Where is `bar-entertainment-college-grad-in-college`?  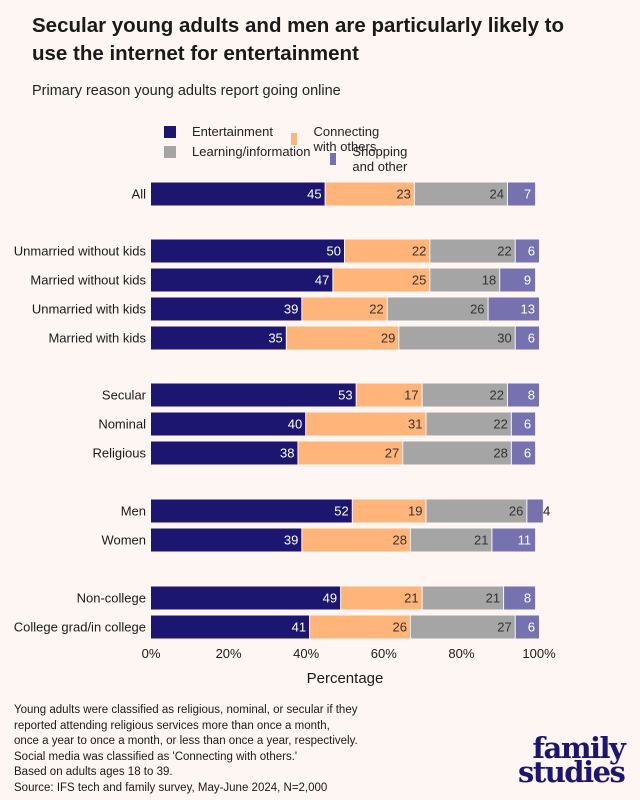
bar-entertainment-college-grad-in-college is located at coordinates (230, 627).